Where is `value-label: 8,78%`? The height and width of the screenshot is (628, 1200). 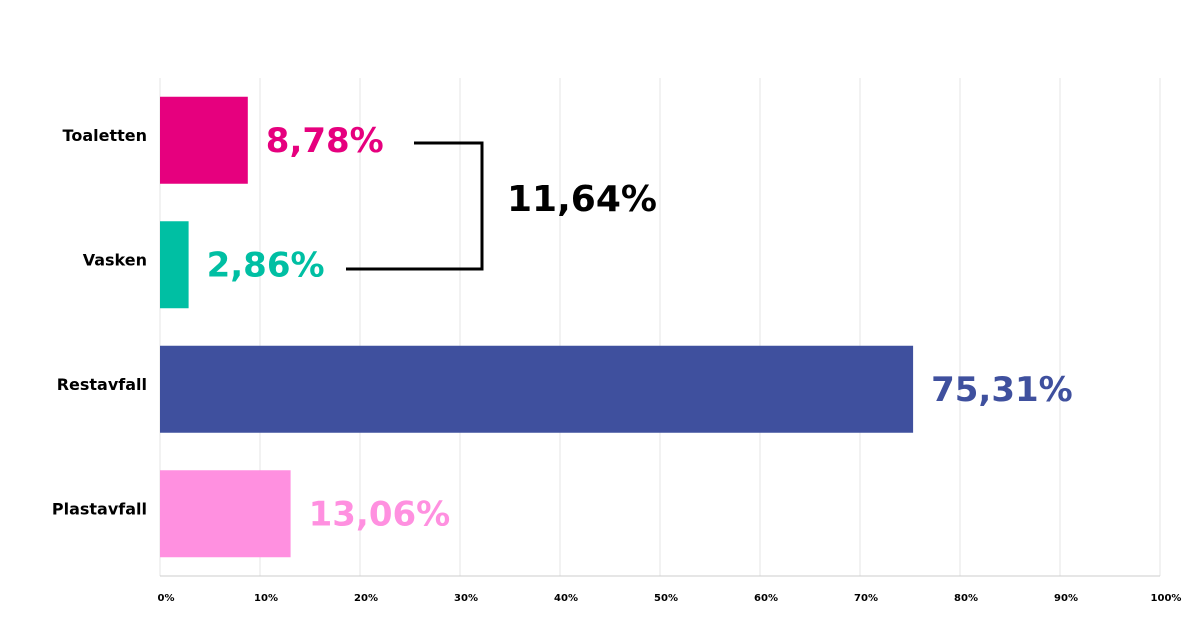 value-label: 8,78% is located at coordinates (325, 141).